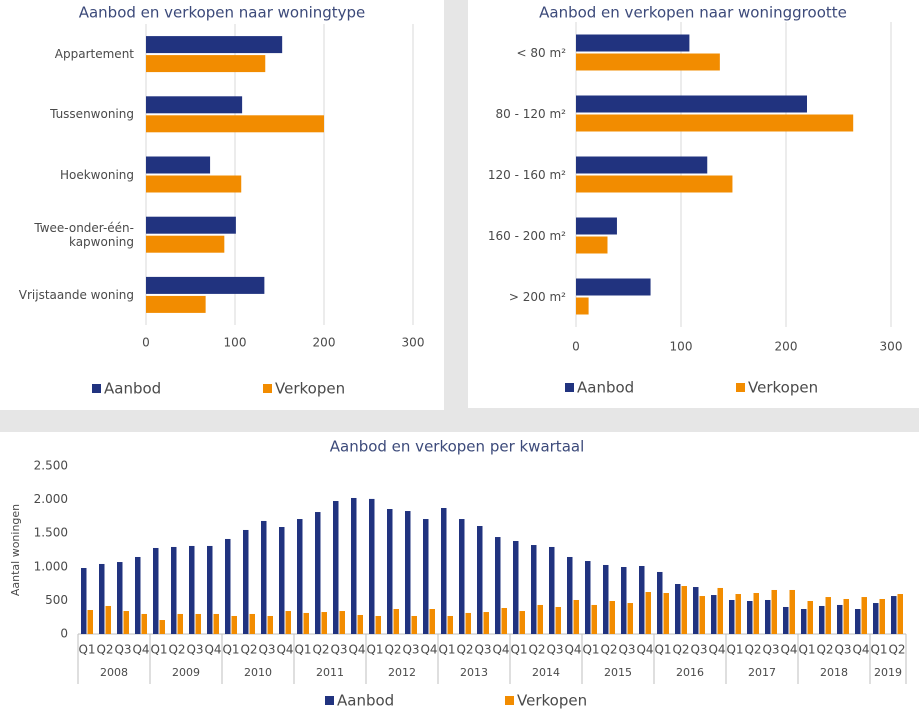 This screenshot has height=719, width=919. Describe the element at coordinates (693, 13) in the screenshot. I see `chart-title: Aanbod en verkopen naar woninggrootte` at that location.